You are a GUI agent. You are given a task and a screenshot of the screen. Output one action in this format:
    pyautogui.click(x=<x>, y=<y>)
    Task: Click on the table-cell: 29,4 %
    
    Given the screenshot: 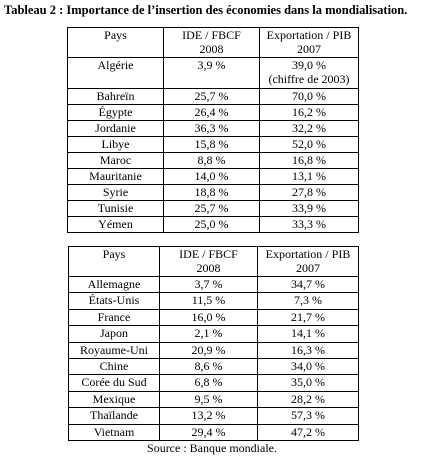 What is the action you would take?
    pyautogui.click(x=208, y=432)
    